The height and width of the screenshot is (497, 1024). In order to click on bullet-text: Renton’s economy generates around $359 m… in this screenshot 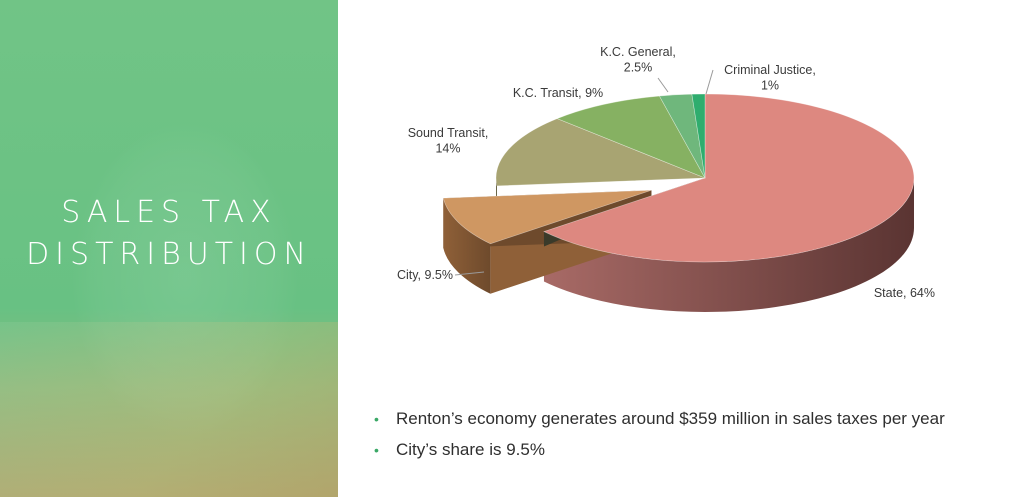, I will do `click(670, 418)`.